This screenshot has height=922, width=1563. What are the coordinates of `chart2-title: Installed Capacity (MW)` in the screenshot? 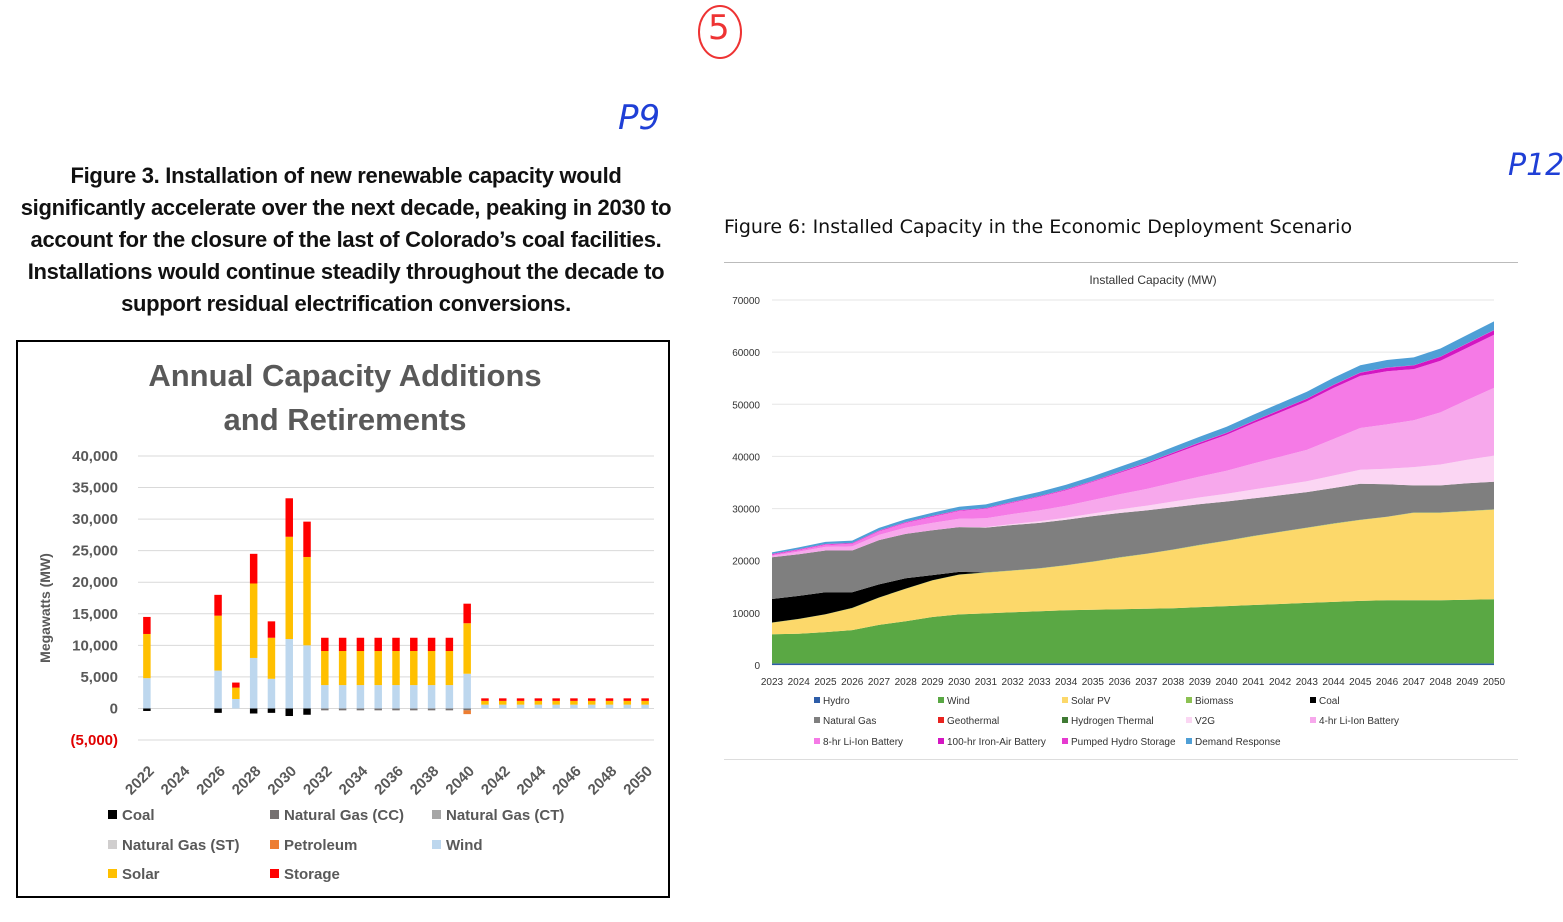 It's located at (1152, 280).